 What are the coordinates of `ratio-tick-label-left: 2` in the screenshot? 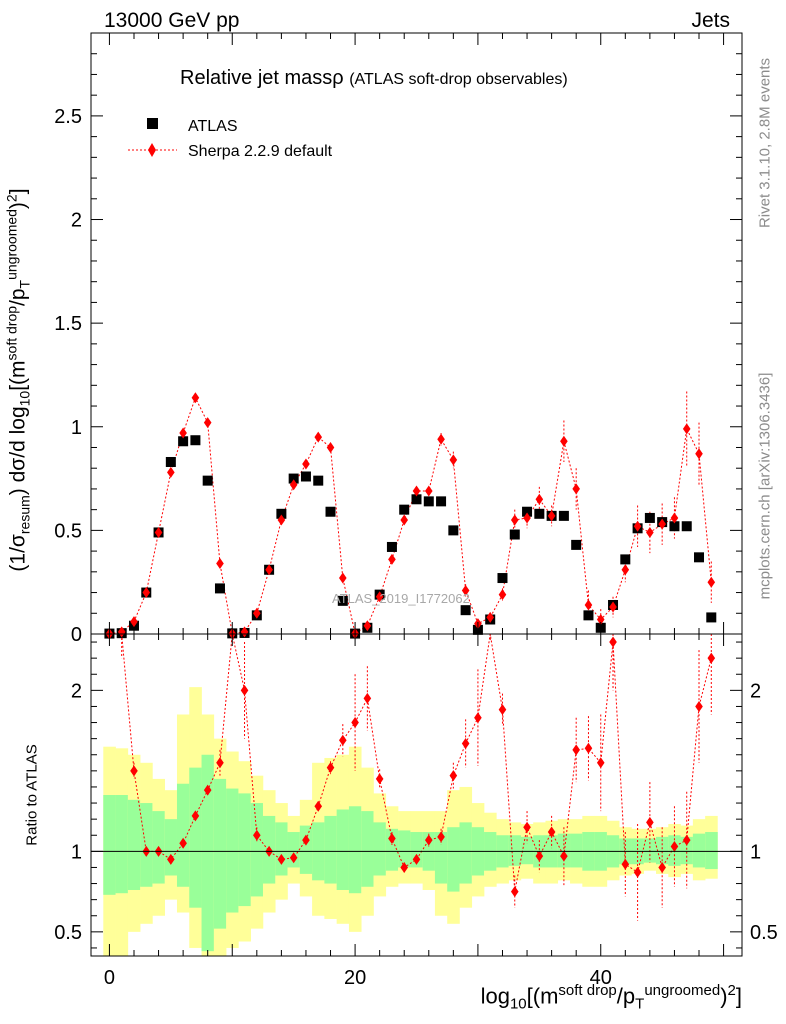 It's located at (76, 691).